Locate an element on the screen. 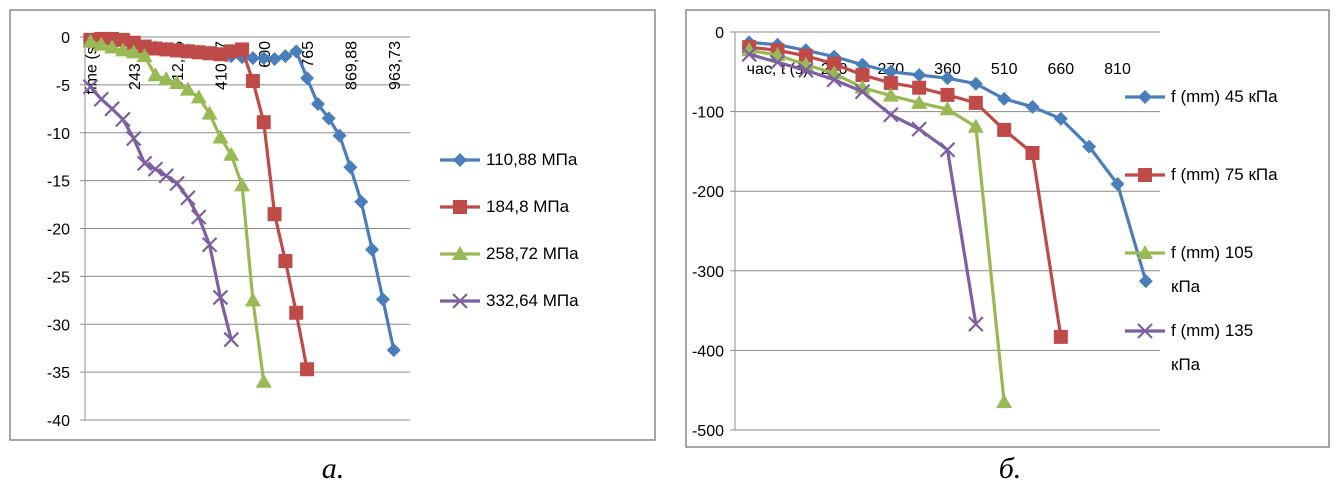  y-tick-label: -200 is located at coordinates (708, 192).